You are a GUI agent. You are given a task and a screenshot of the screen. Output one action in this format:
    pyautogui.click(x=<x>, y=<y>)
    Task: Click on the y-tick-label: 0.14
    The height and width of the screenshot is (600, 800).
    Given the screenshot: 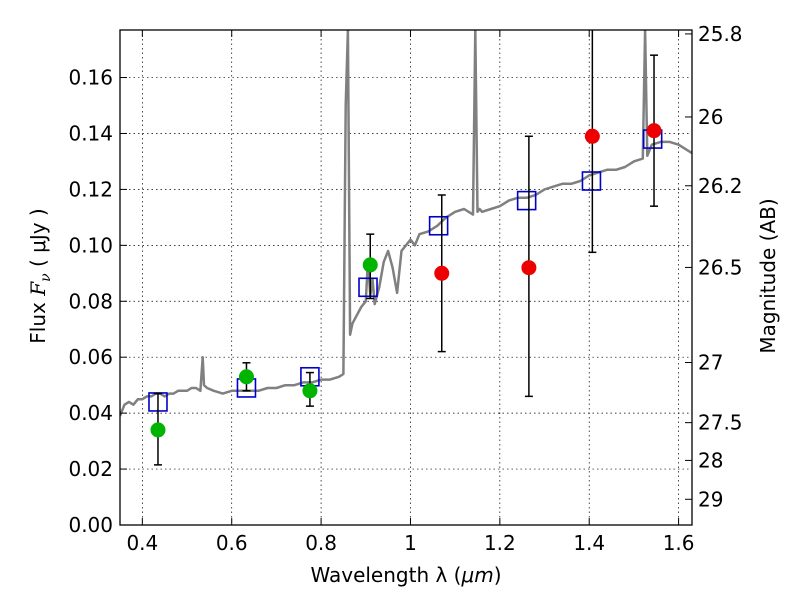 What is the action you would take?
    pyautogui.click(x=90, y=133)
    